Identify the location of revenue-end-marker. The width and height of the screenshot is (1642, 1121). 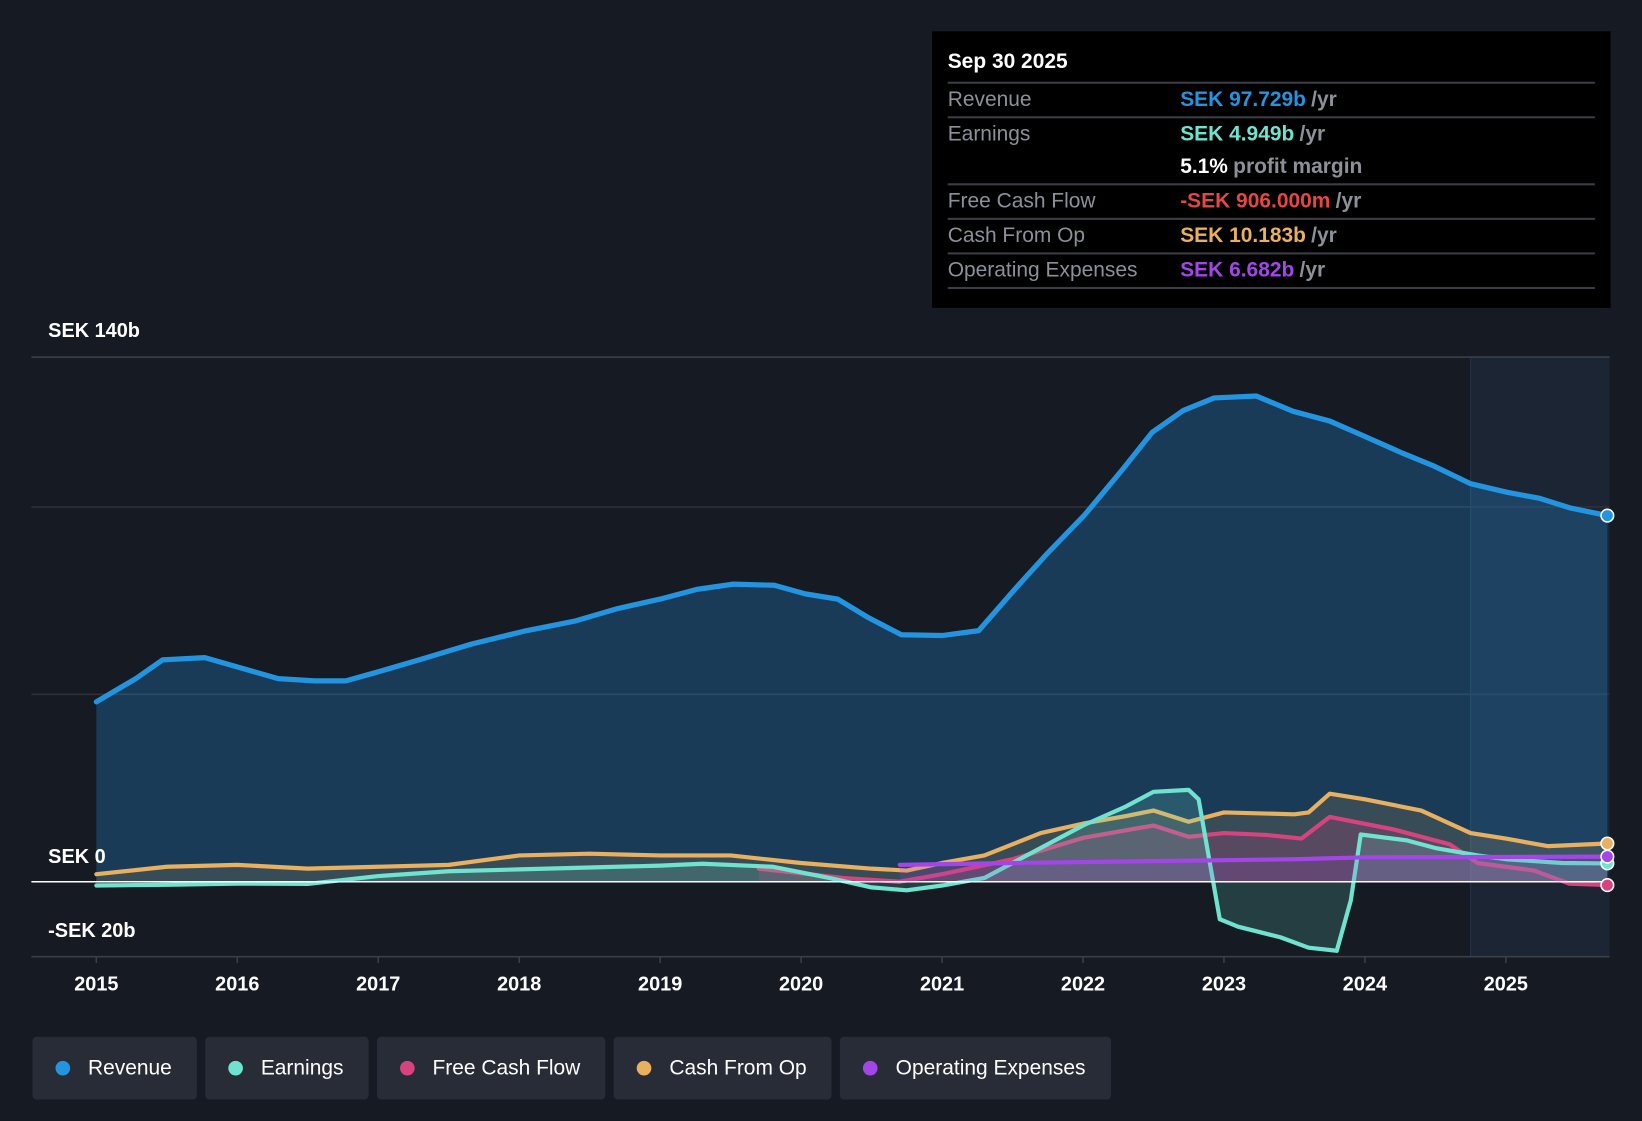
(1607, 515).